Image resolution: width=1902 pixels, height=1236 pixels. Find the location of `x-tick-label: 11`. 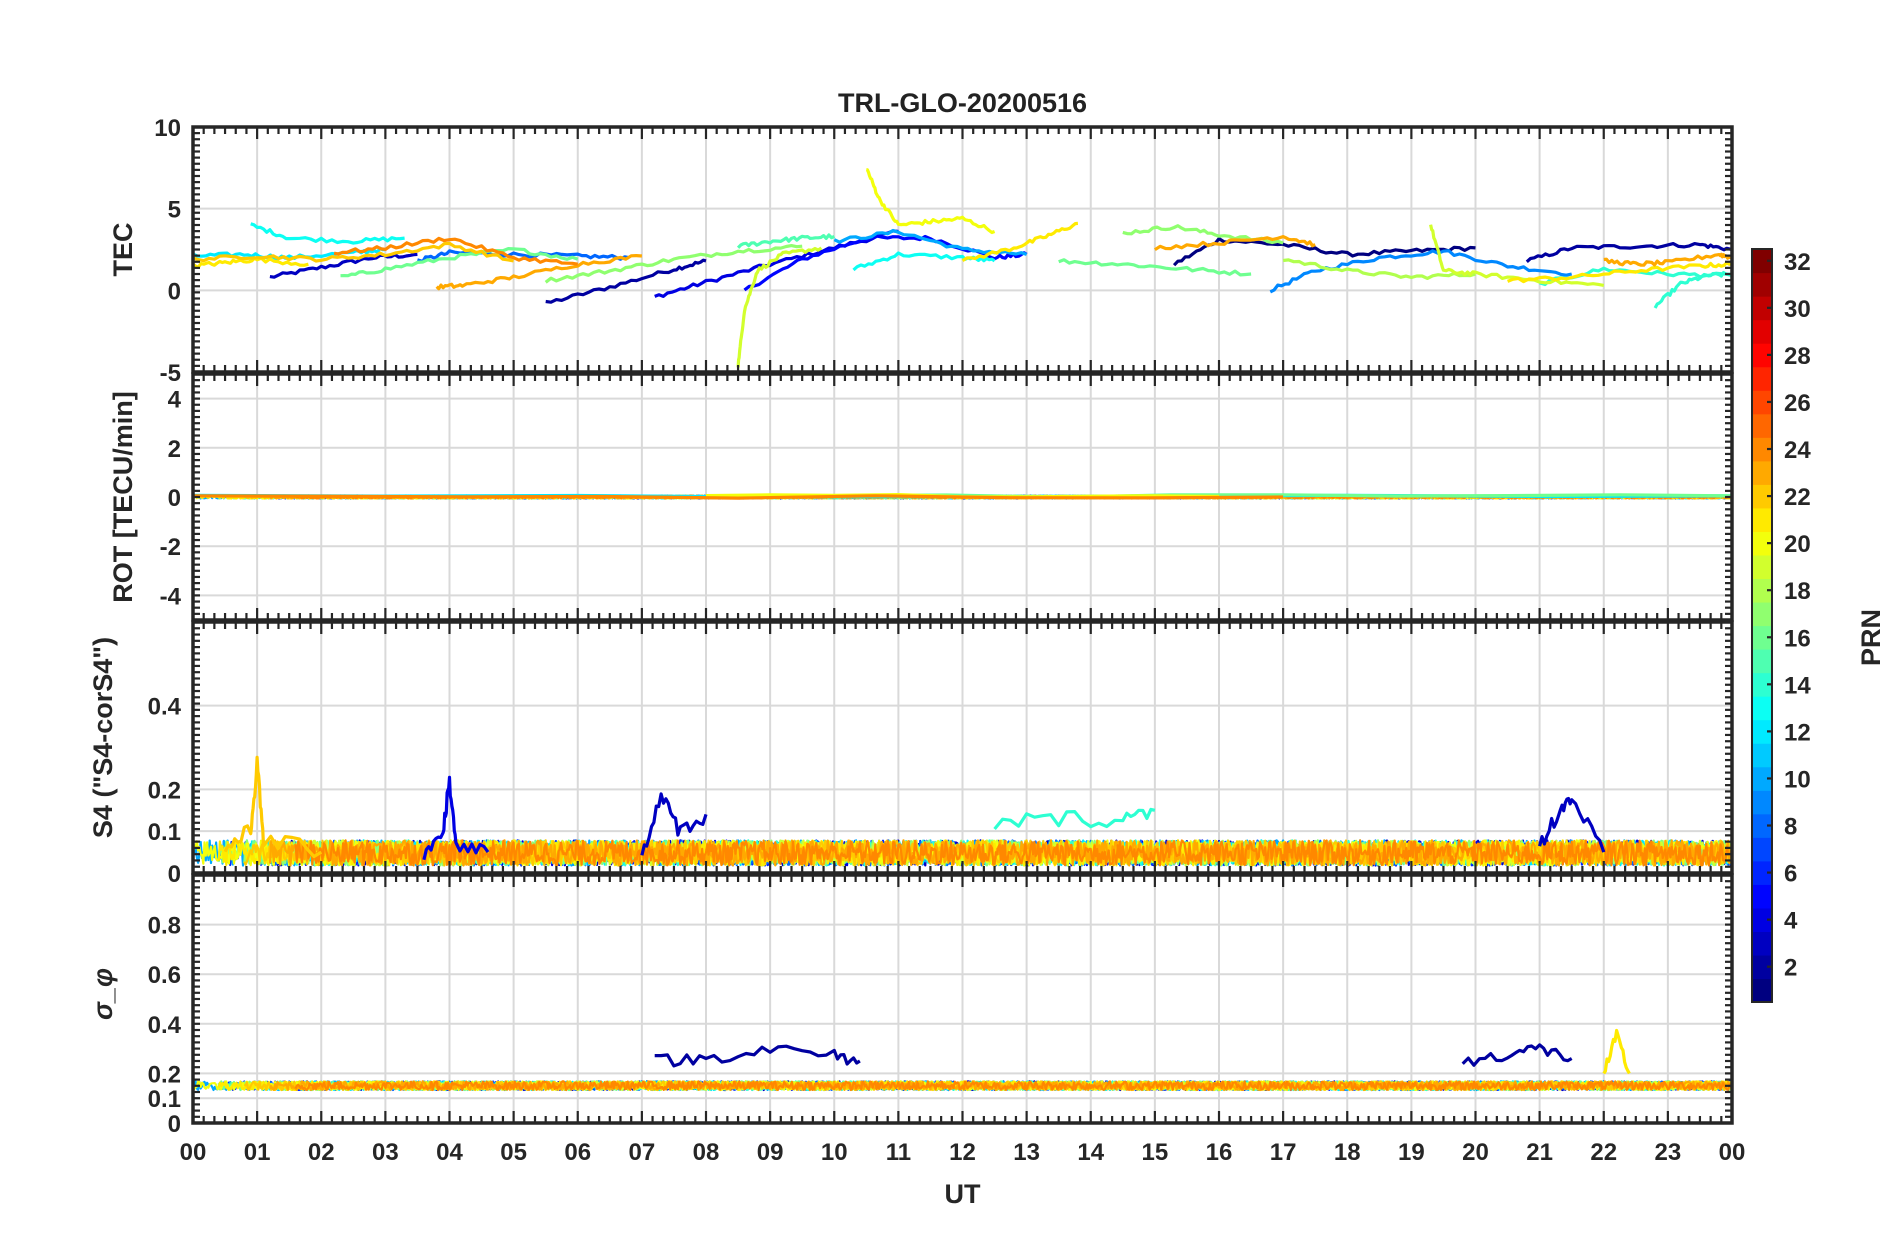

x-tick-label: 11 is located at coordinates (898, 1152).